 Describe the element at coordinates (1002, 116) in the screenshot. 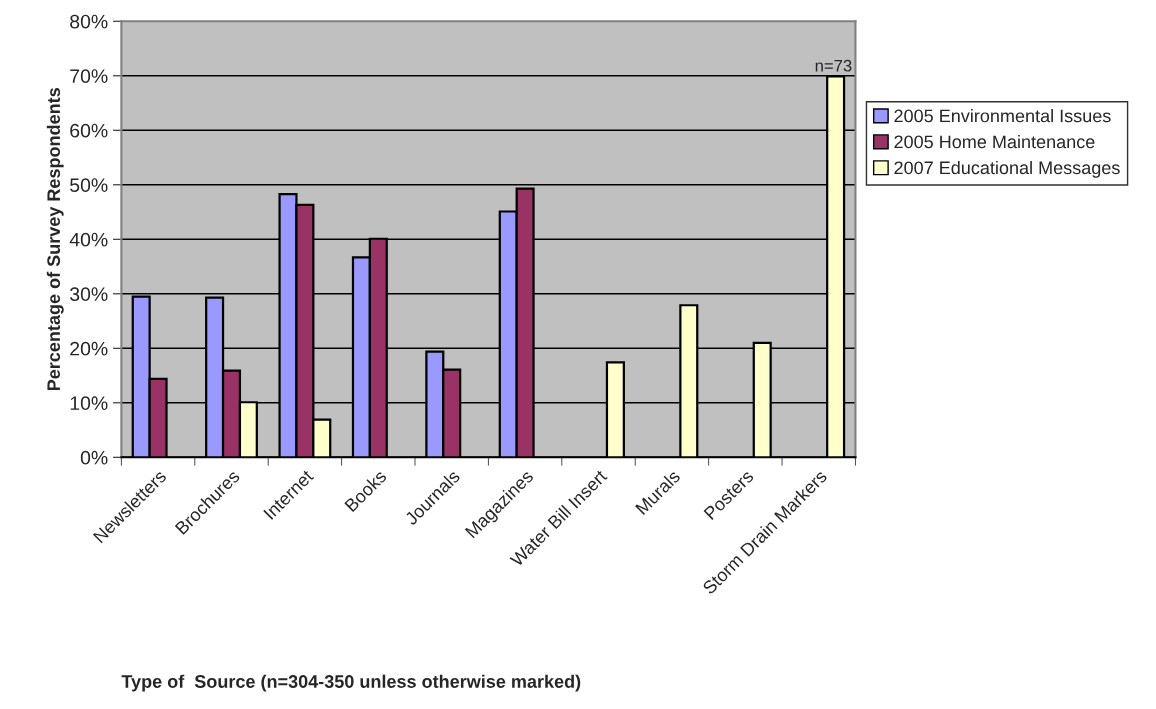

I see `legend-label: 2005 Environmental Issues` at that location.